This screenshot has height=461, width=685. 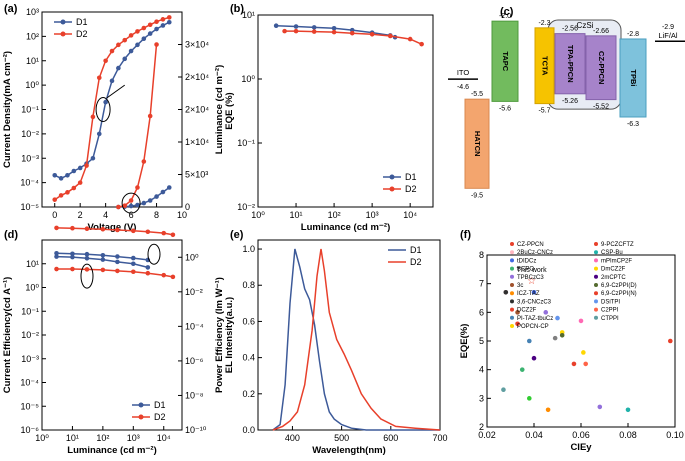 What do you see at coordinates (32, 264) in the screenshot?
I see `panel-d-ytick-label: 10¹` at bounding box center [32, 264].